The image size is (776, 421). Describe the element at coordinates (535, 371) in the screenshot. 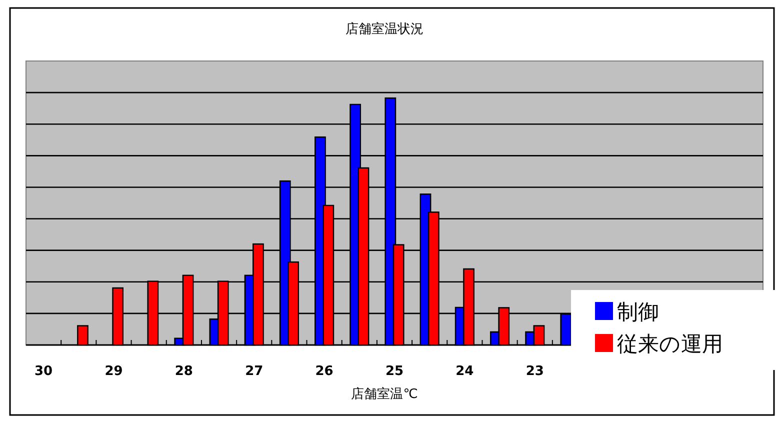

I see `x-tick-label: 23` at that location.